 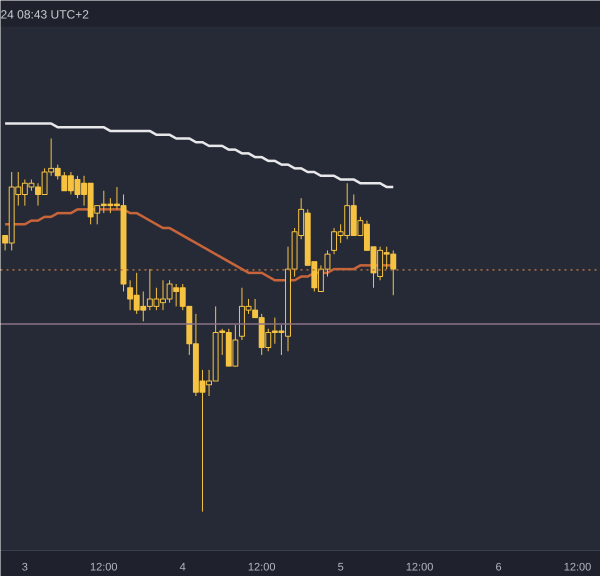 What do you see at coordinates (45, 15) in the screenshot?
I see `text: 24 08:43 UTC+2` at bounding box center [45, 15].